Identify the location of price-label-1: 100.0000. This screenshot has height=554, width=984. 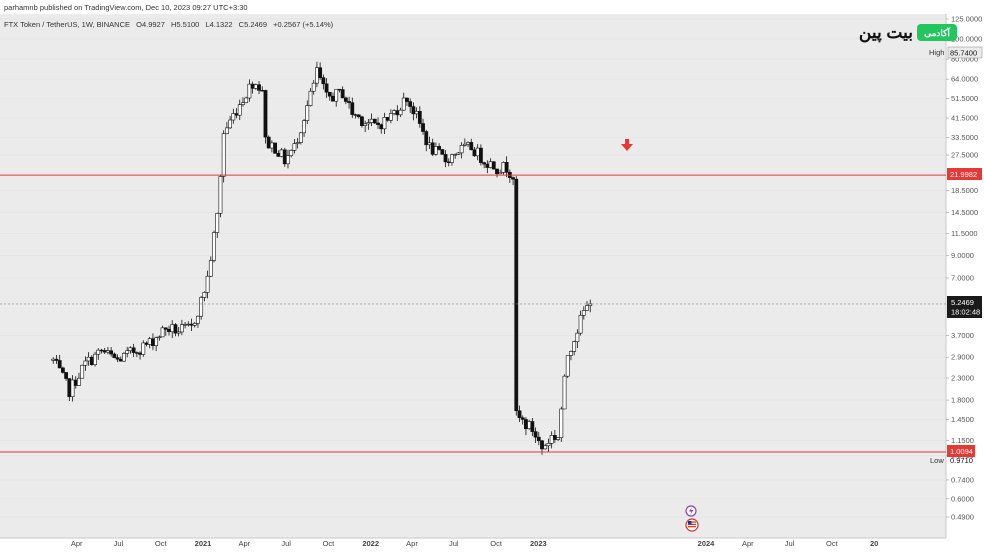
(966, 39).